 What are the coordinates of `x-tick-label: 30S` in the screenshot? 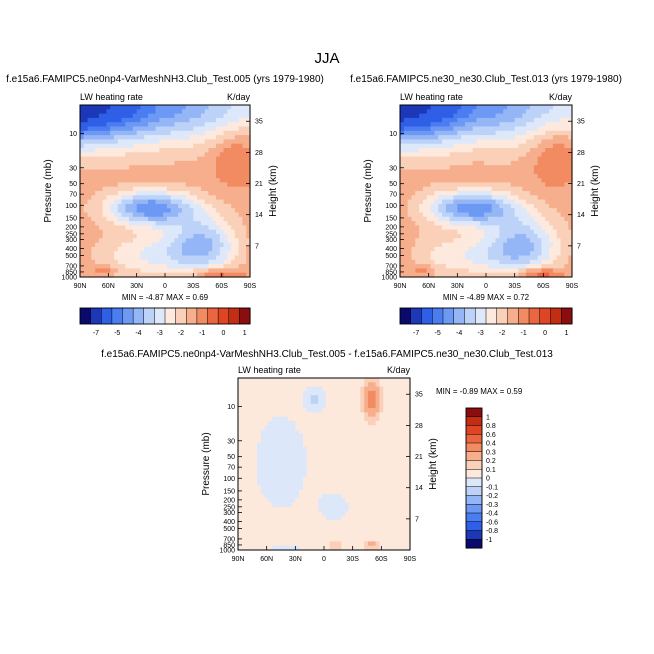 It's located at (193, 286).